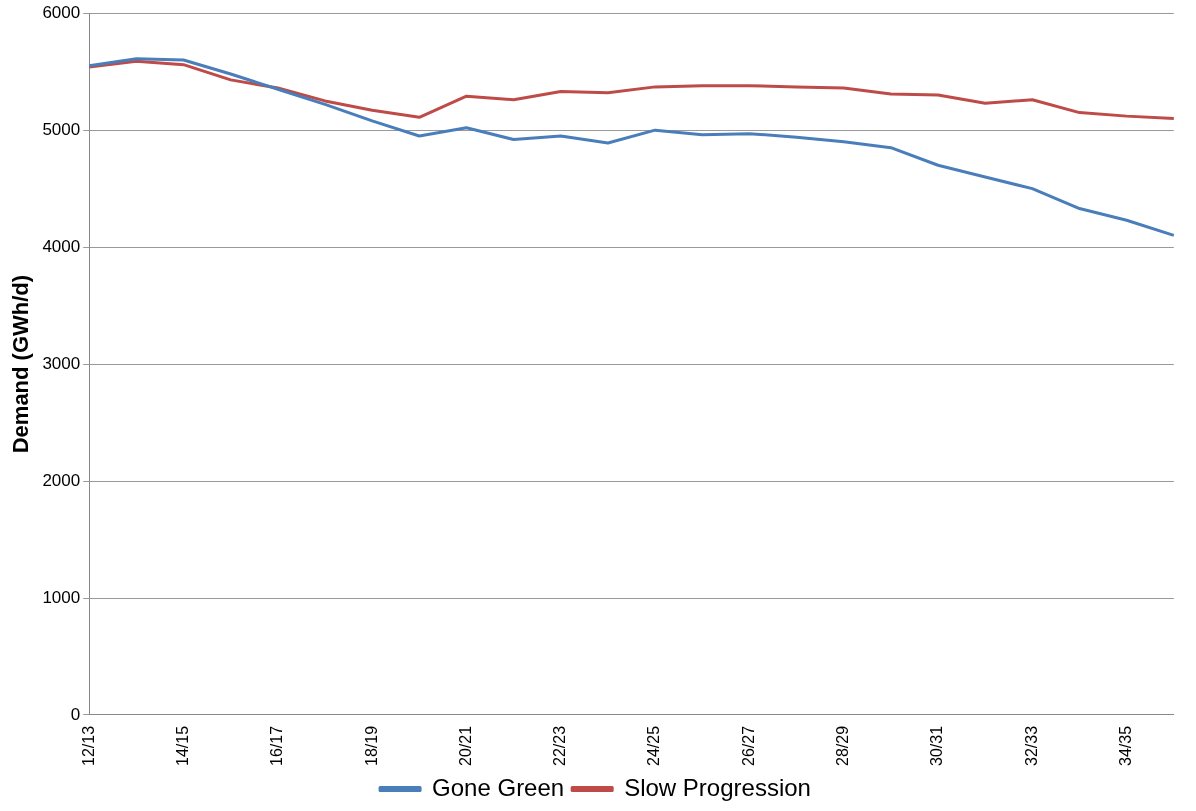  Describe the element at coordinates (21, 364) in the screenshot. I see `y-axis-title: Demand (GWh/d)` at that location.